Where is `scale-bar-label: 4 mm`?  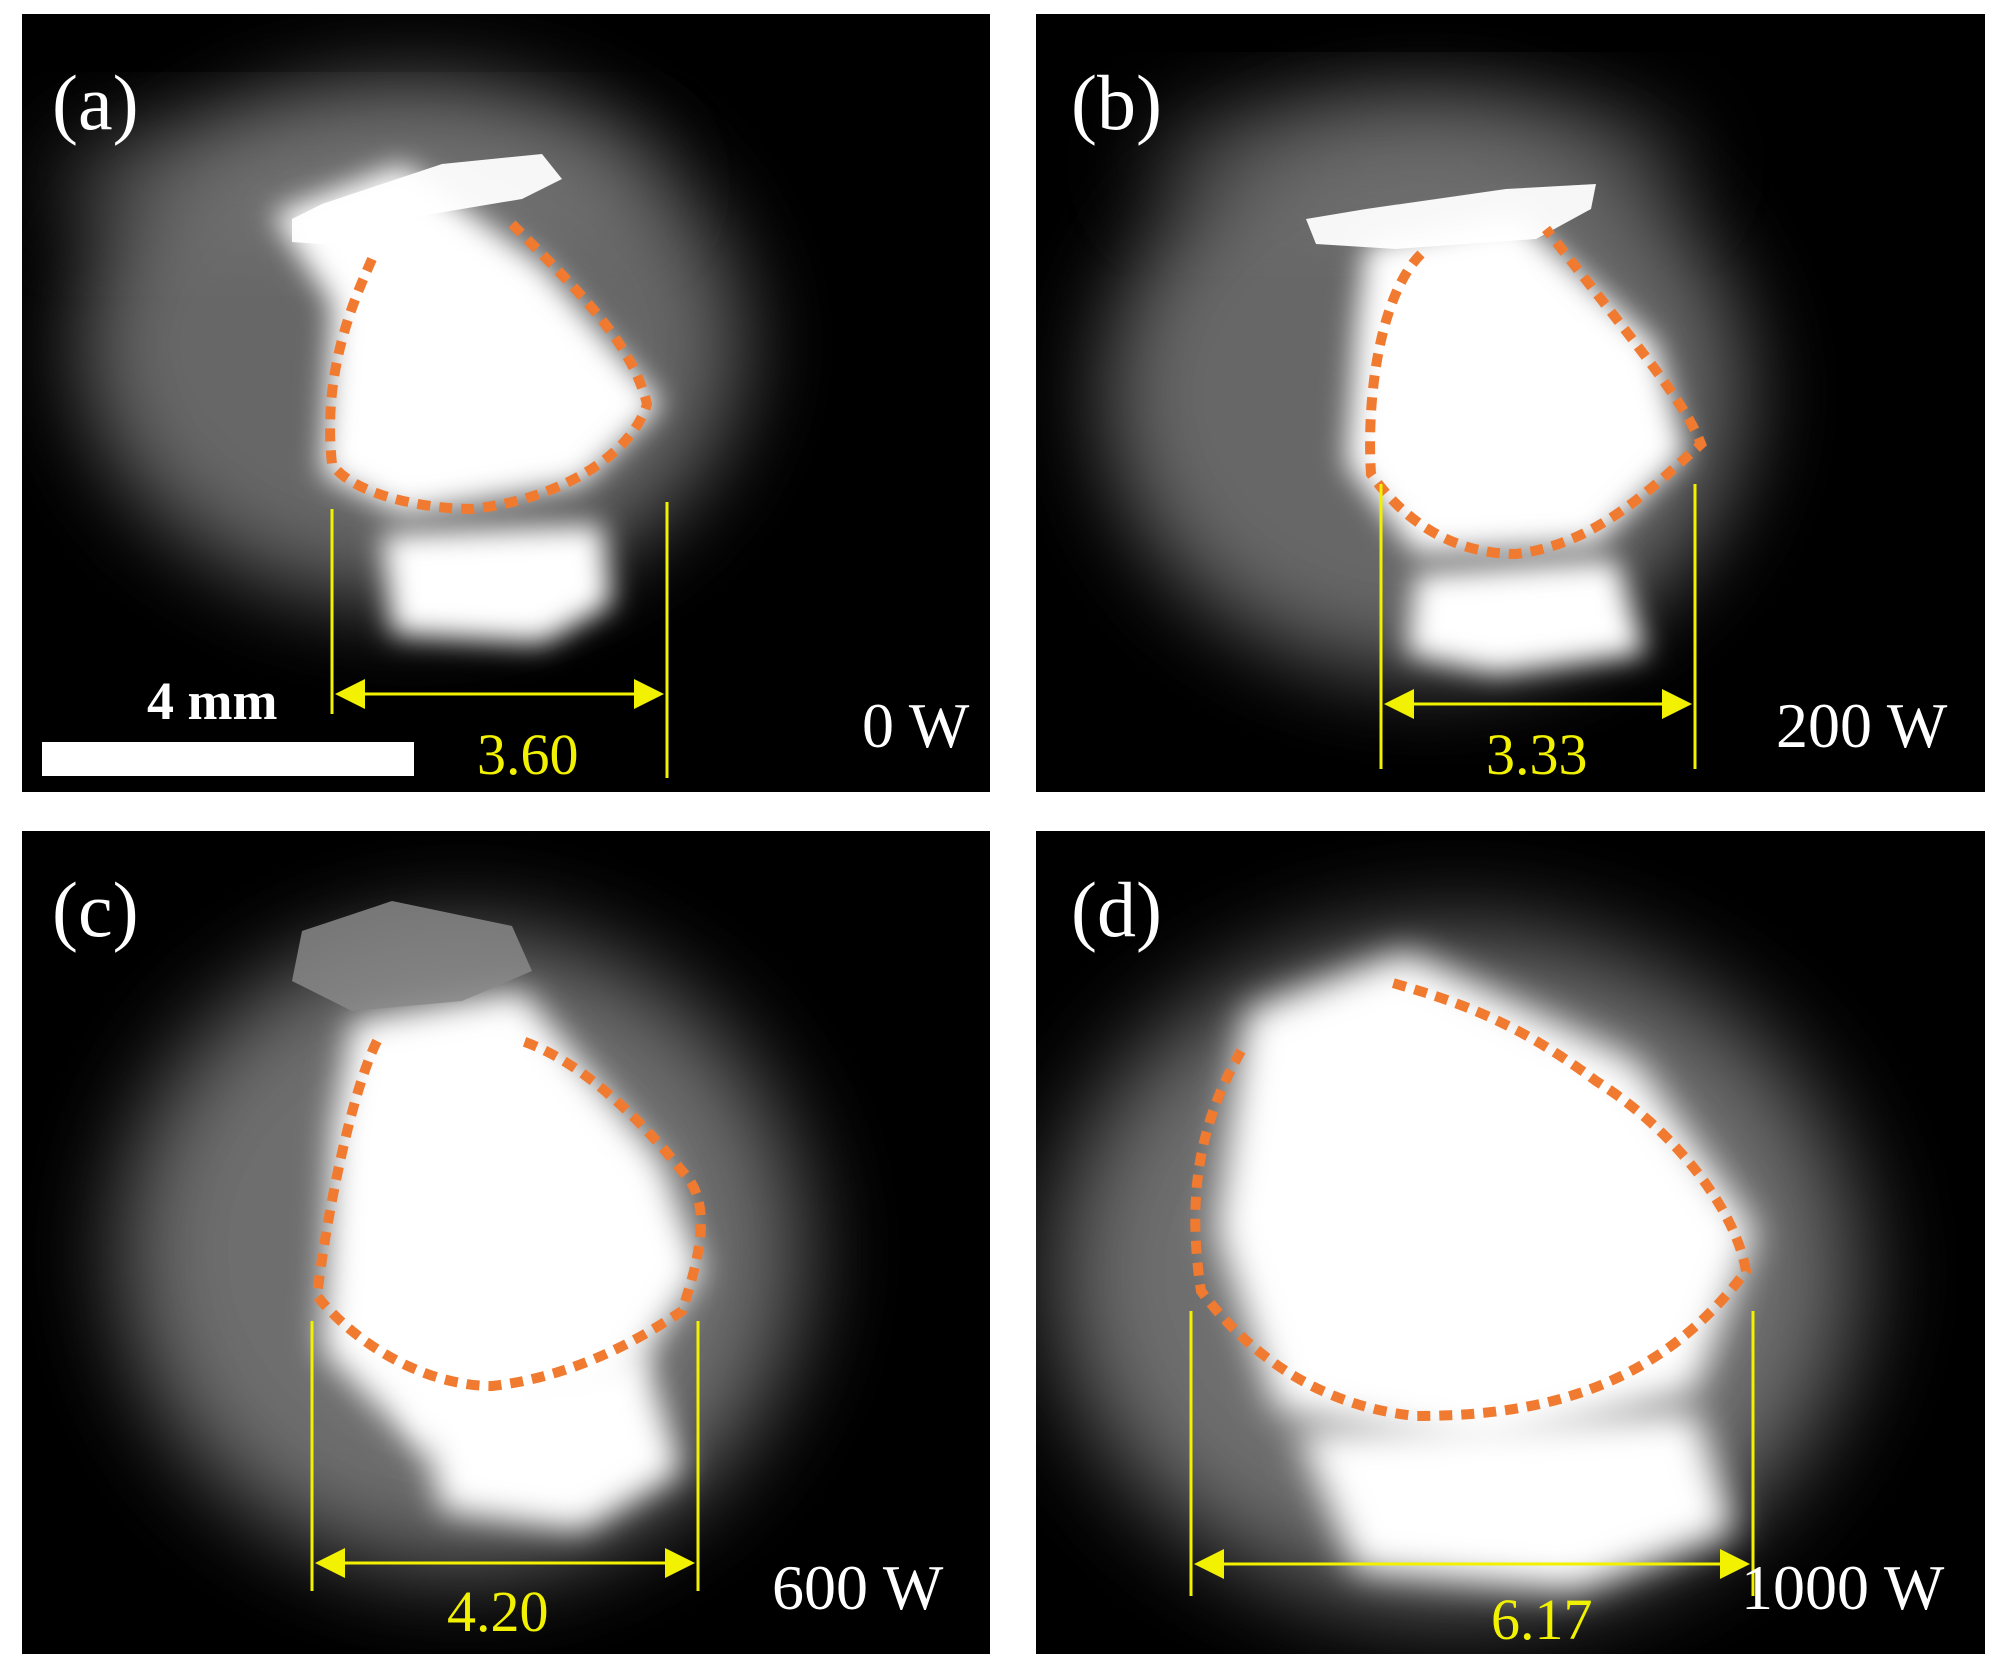
scale-bar-label: 4 mm is located at coordinates (212, 701).